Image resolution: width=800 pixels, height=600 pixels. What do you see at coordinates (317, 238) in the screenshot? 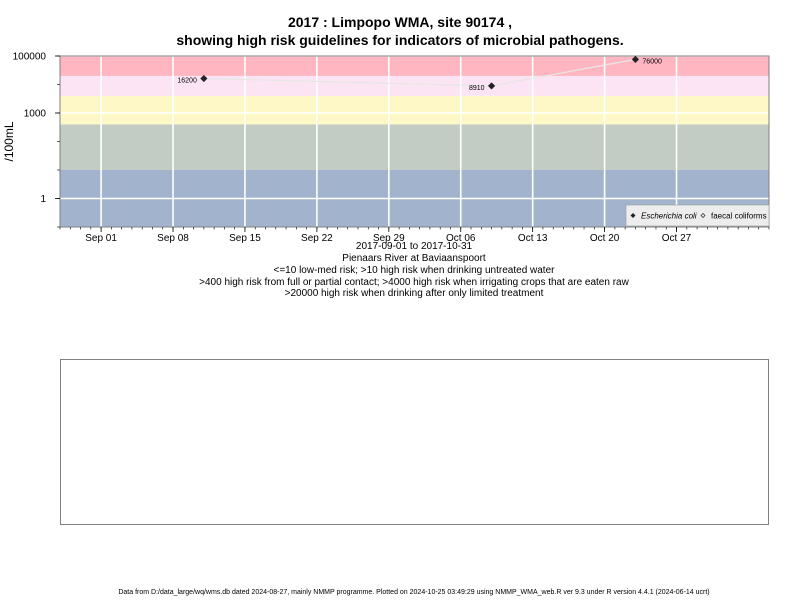
I see `x-tick-label-4: Sep 22` at bounding box center [317, 238].